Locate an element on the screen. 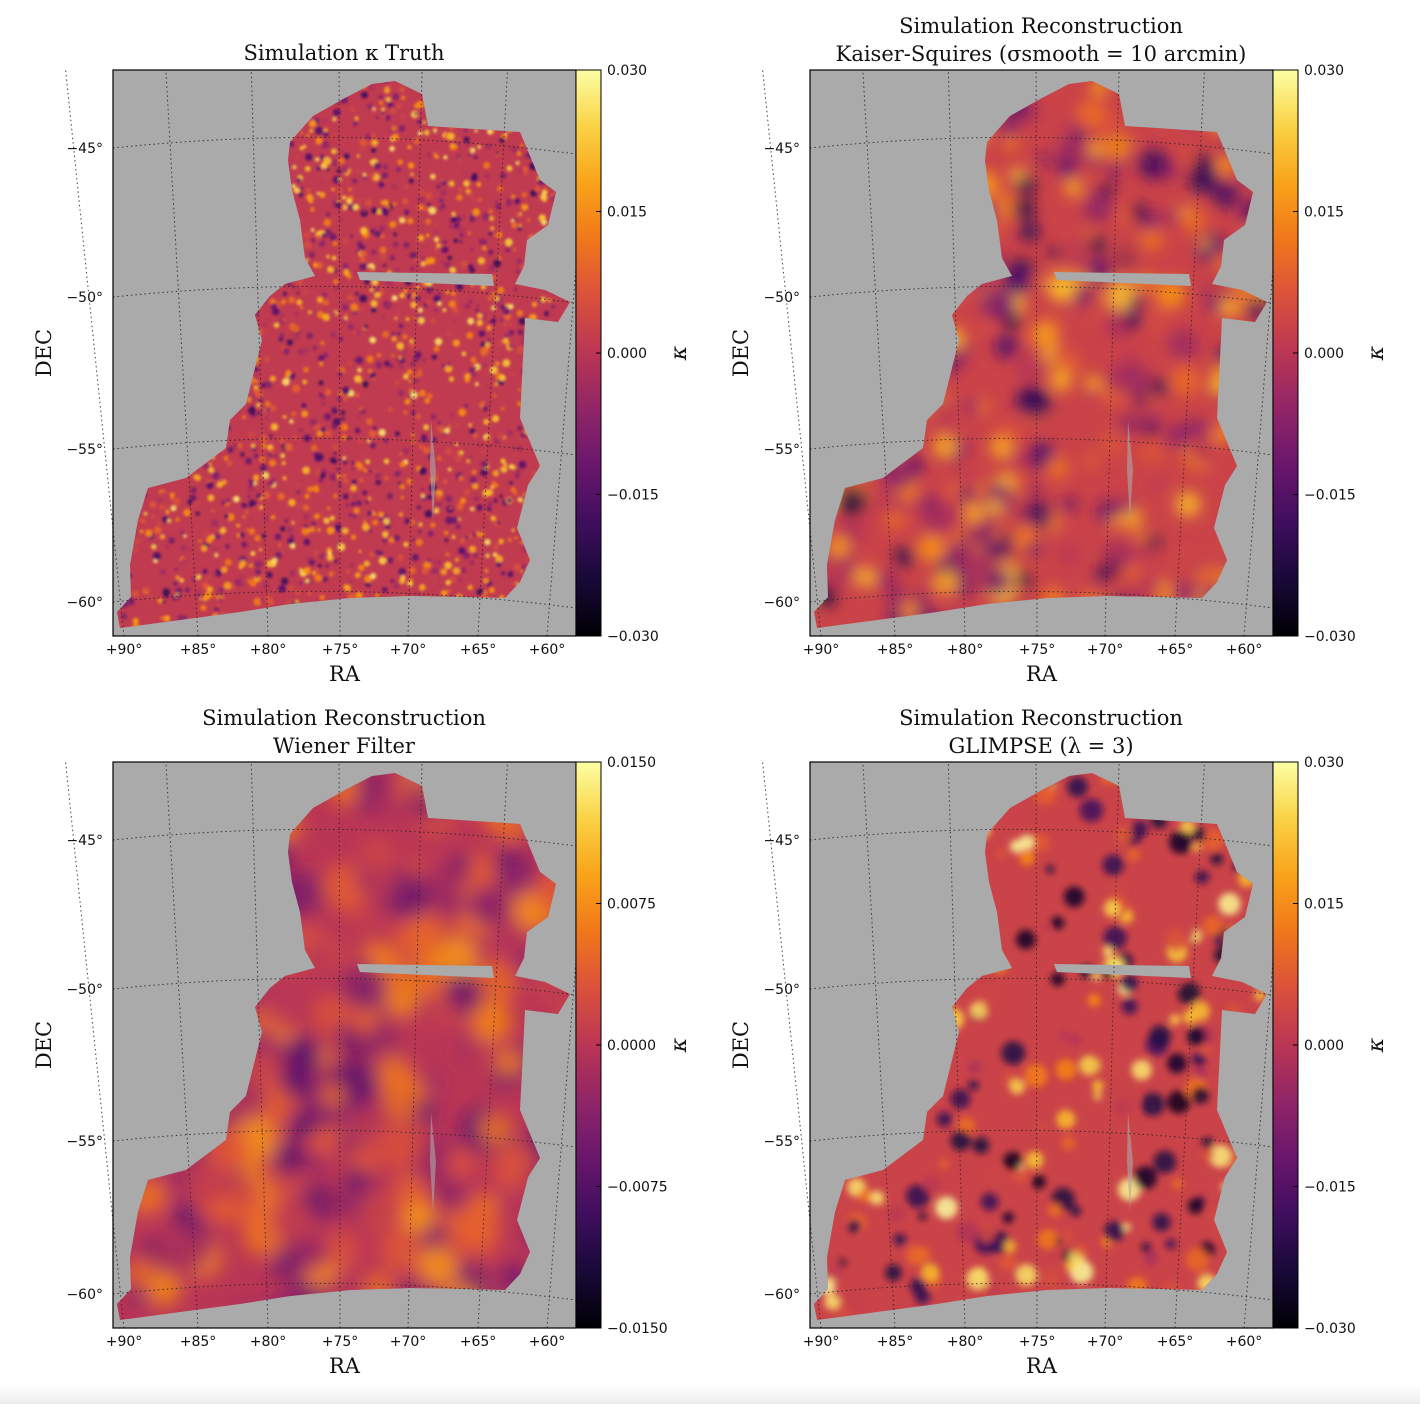 This screenshot has width=1420, height=1404. chart-title-line: GLIMPSE (λ = 3) is located at coordinates (1040, 746).